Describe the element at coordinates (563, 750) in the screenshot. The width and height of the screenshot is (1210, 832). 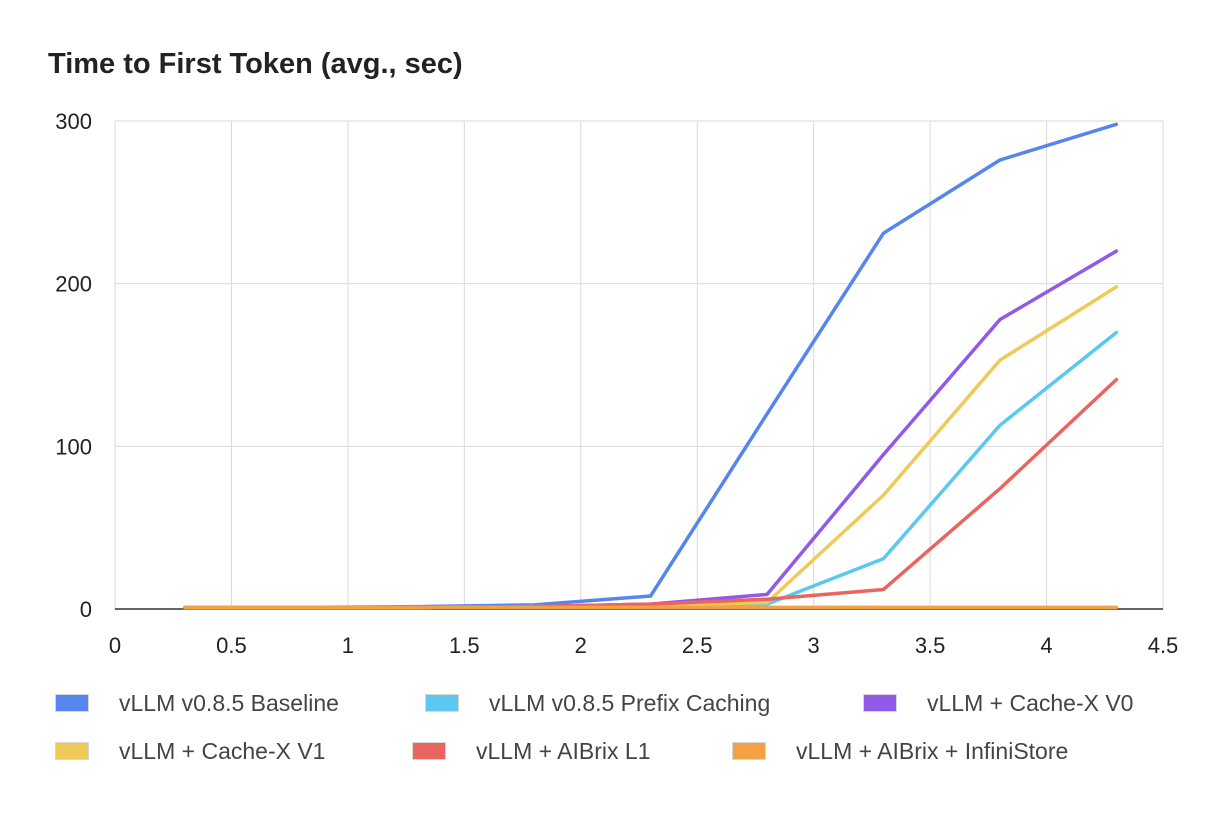
I see `legend-label: vLLM + AIBrix L1` at that location.